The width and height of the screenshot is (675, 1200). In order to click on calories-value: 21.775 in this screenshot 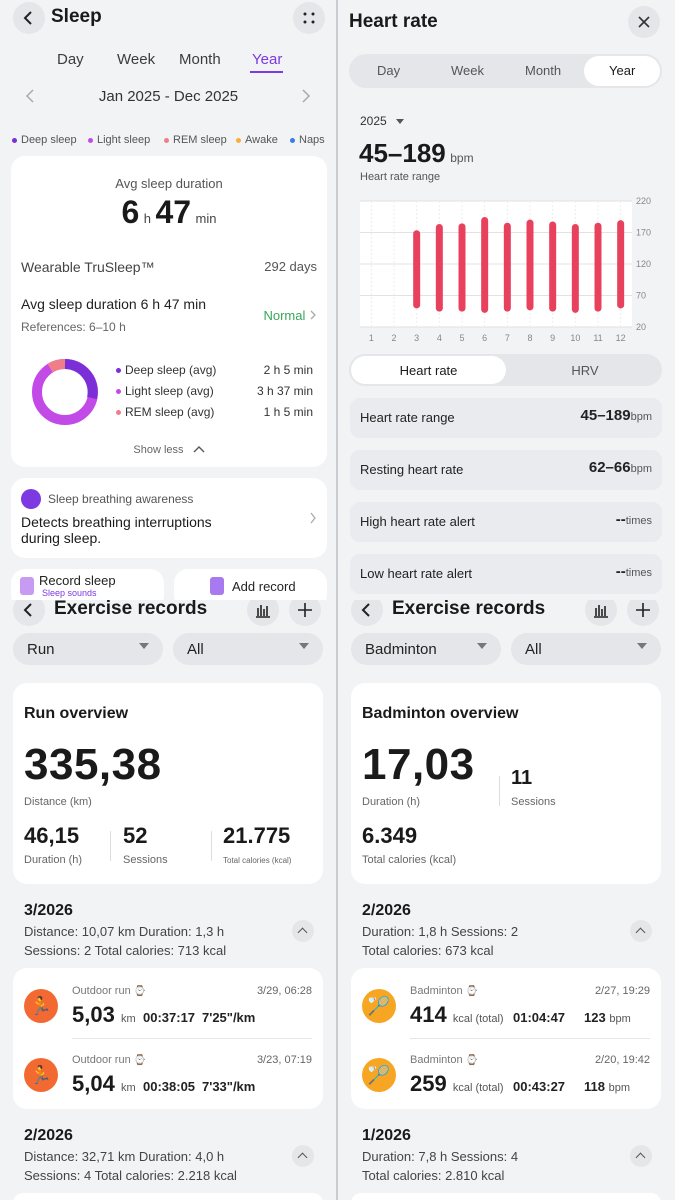, I will do `click(257, 835)`.